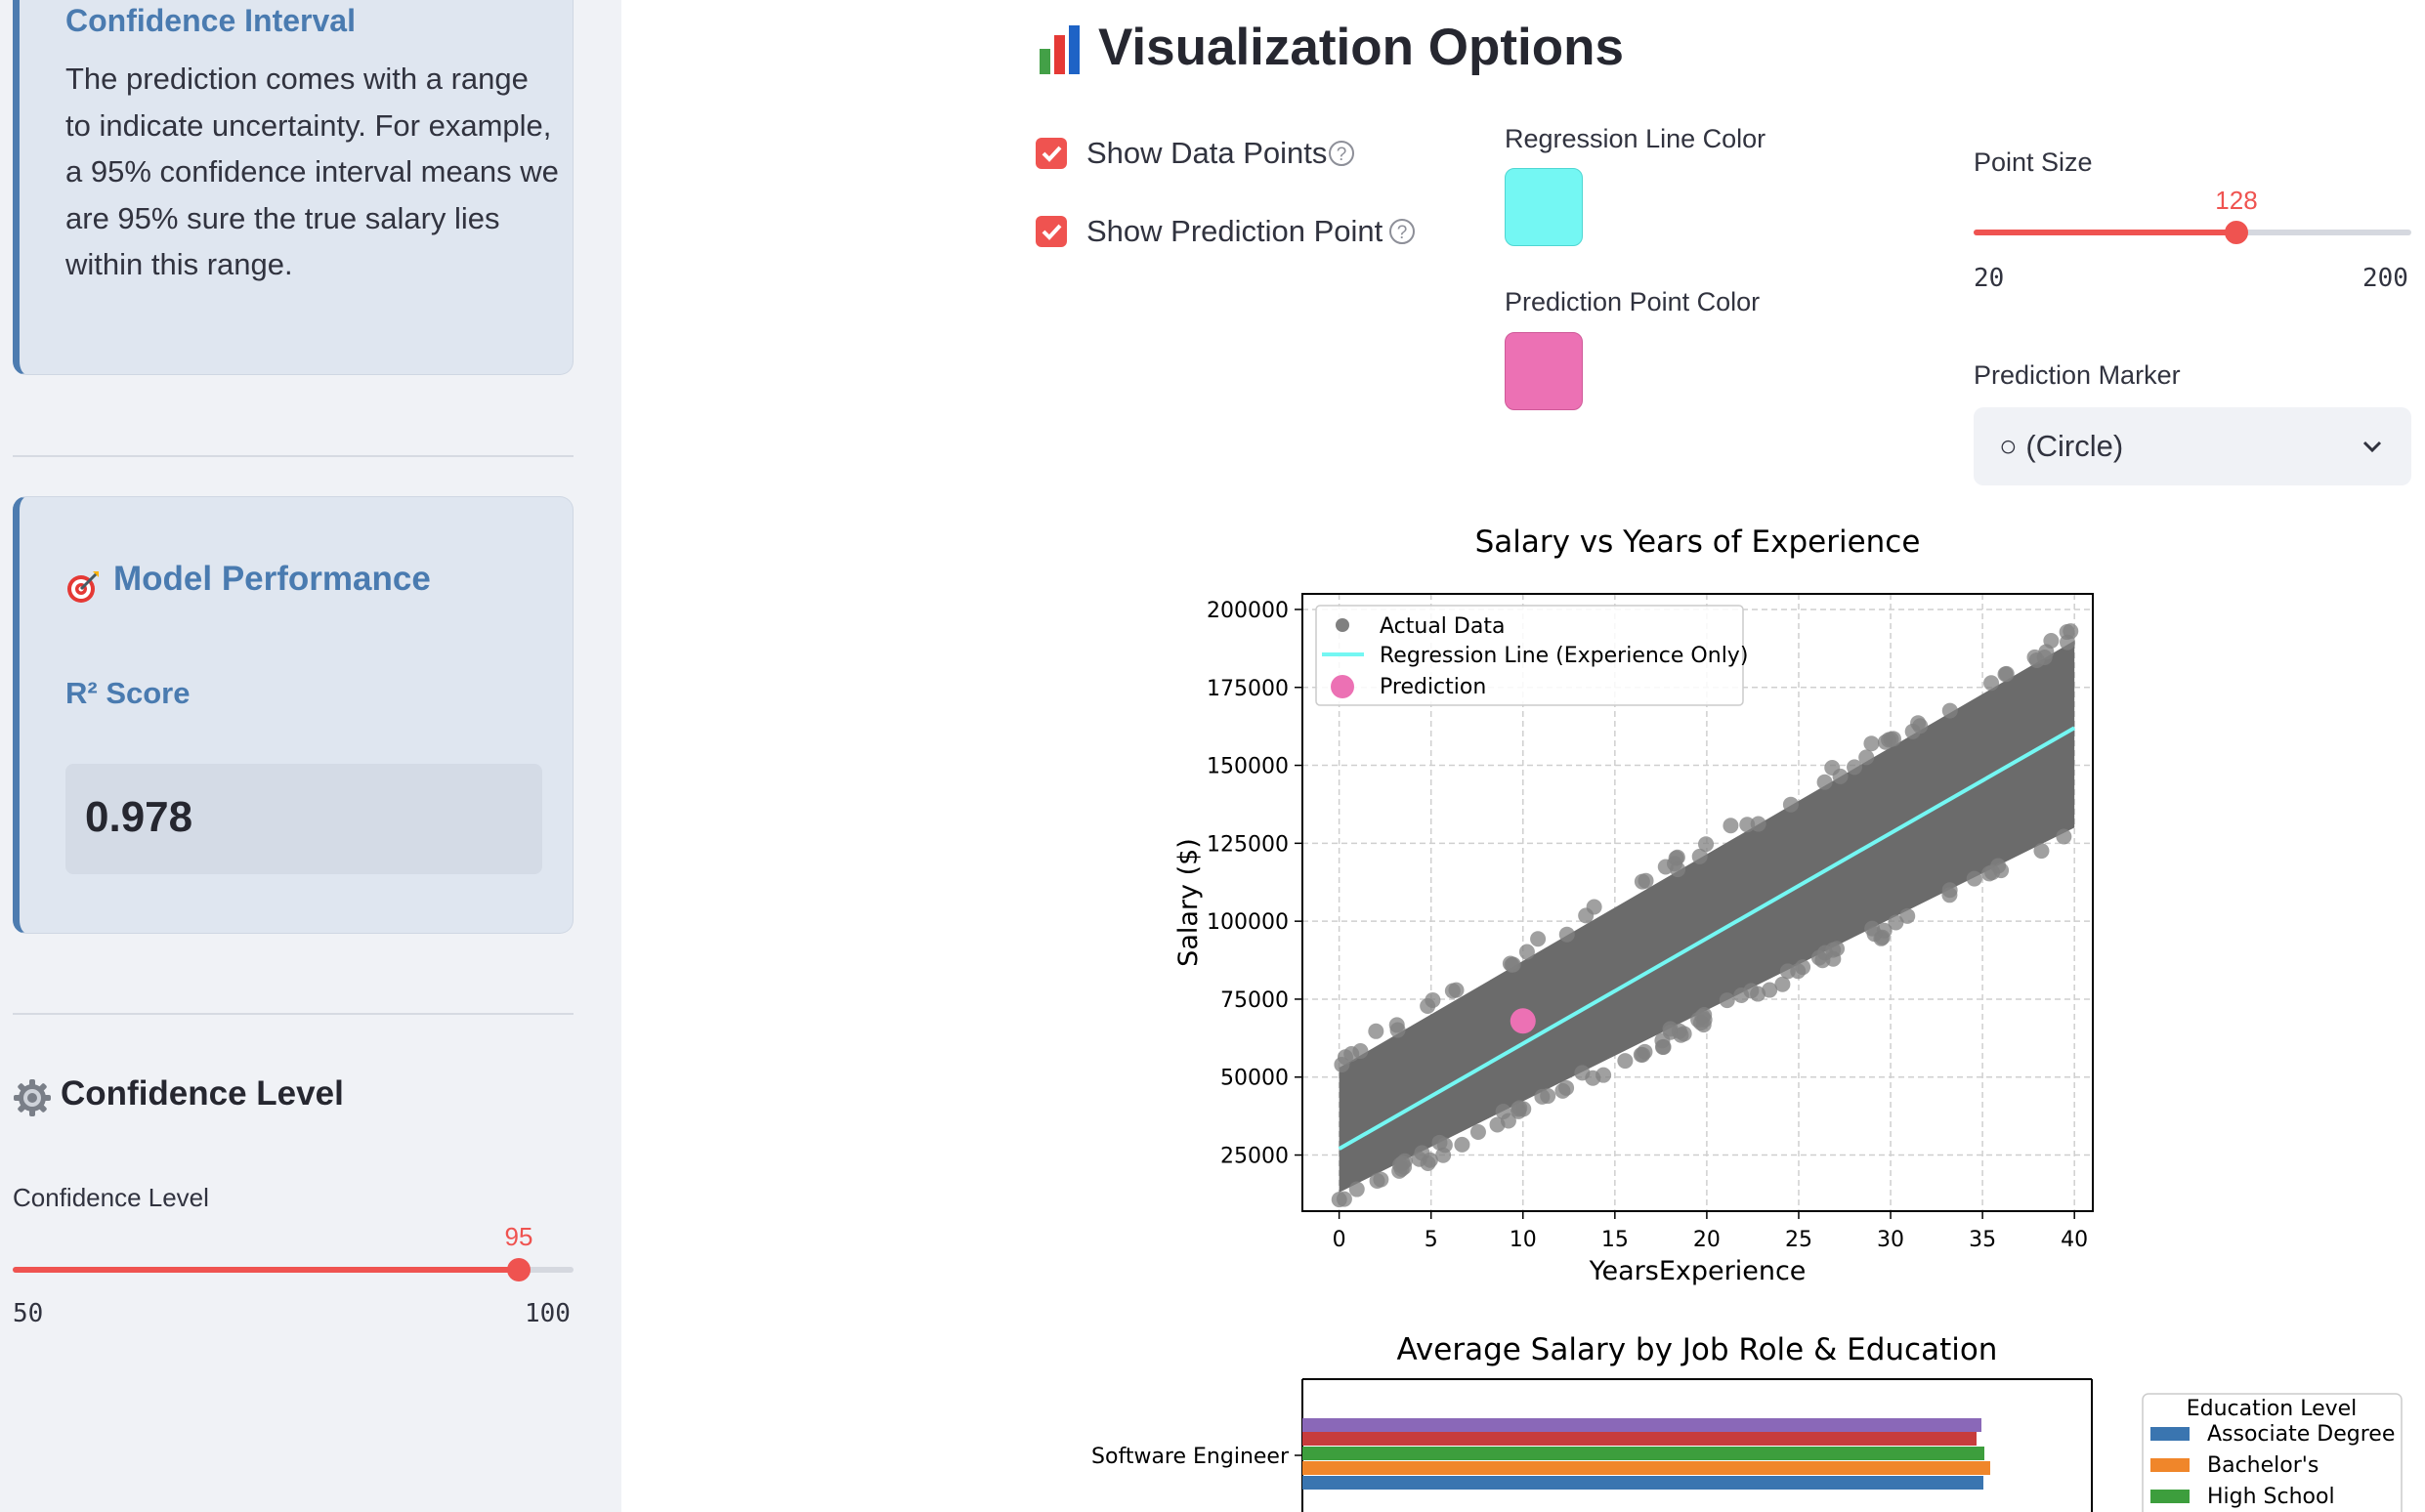 Image resolution: width=2425 pixels, height=1512 pixels. Describe the element at coordinates (29, 1313) in the screenshot. I see `confidence-level-min: 50` at that location.